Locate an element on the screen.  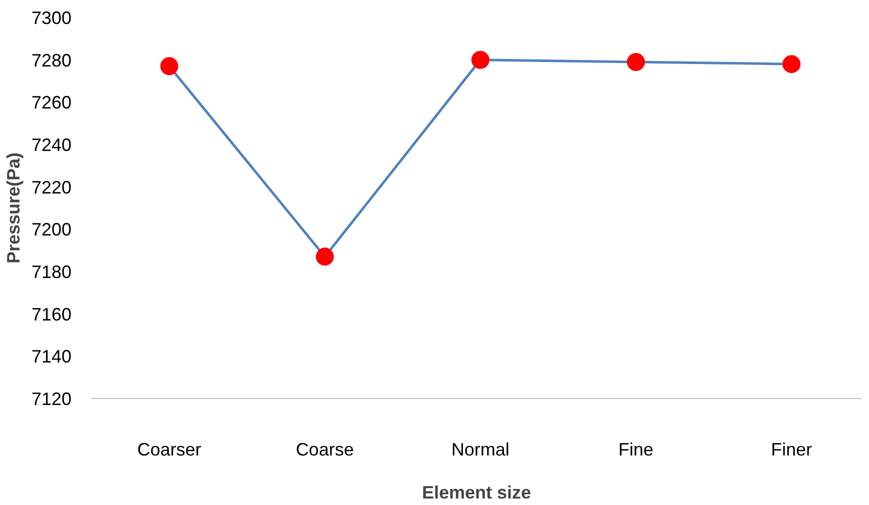
y-tick-label: 7160 is located at coordinates (51, 314).